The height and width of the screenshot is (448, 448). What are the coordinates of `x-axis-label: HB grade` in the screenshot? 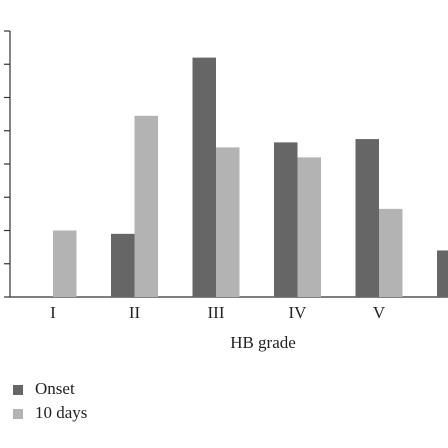 It's located at (263, 342).